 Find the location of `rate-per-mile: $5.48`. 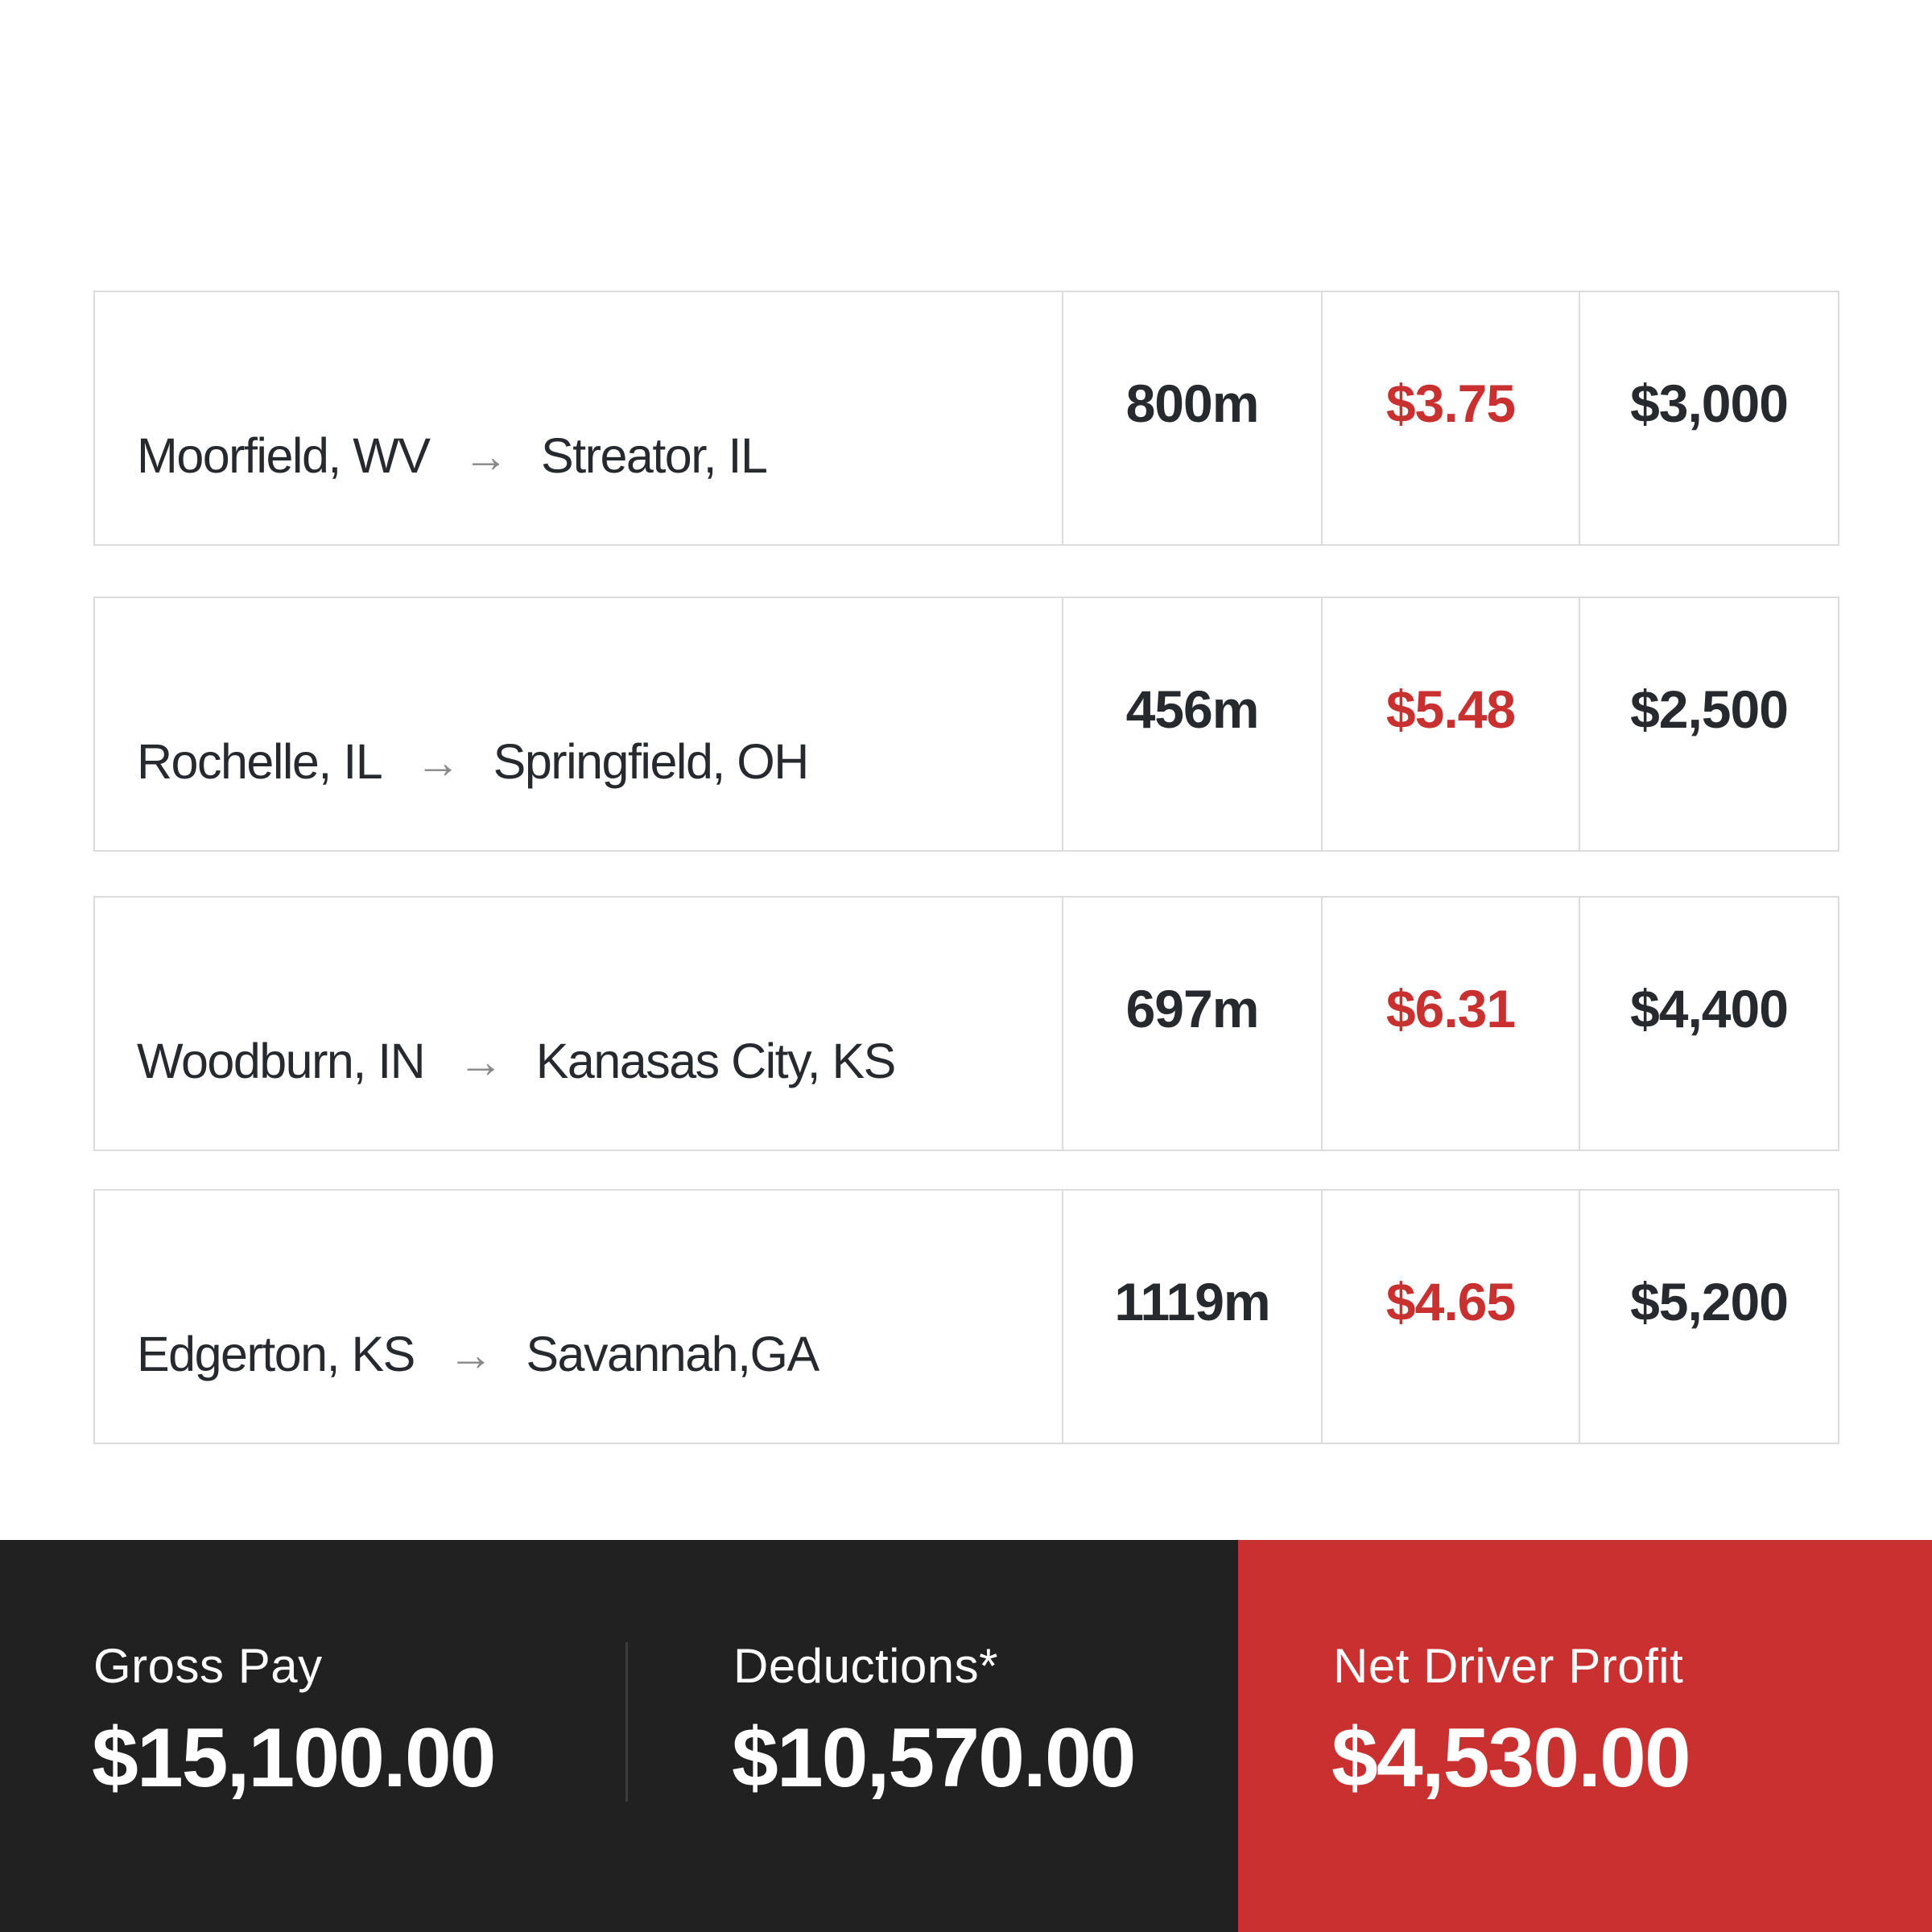

rate-per-mile: $5.48 is located at coordinates (1450, 709).